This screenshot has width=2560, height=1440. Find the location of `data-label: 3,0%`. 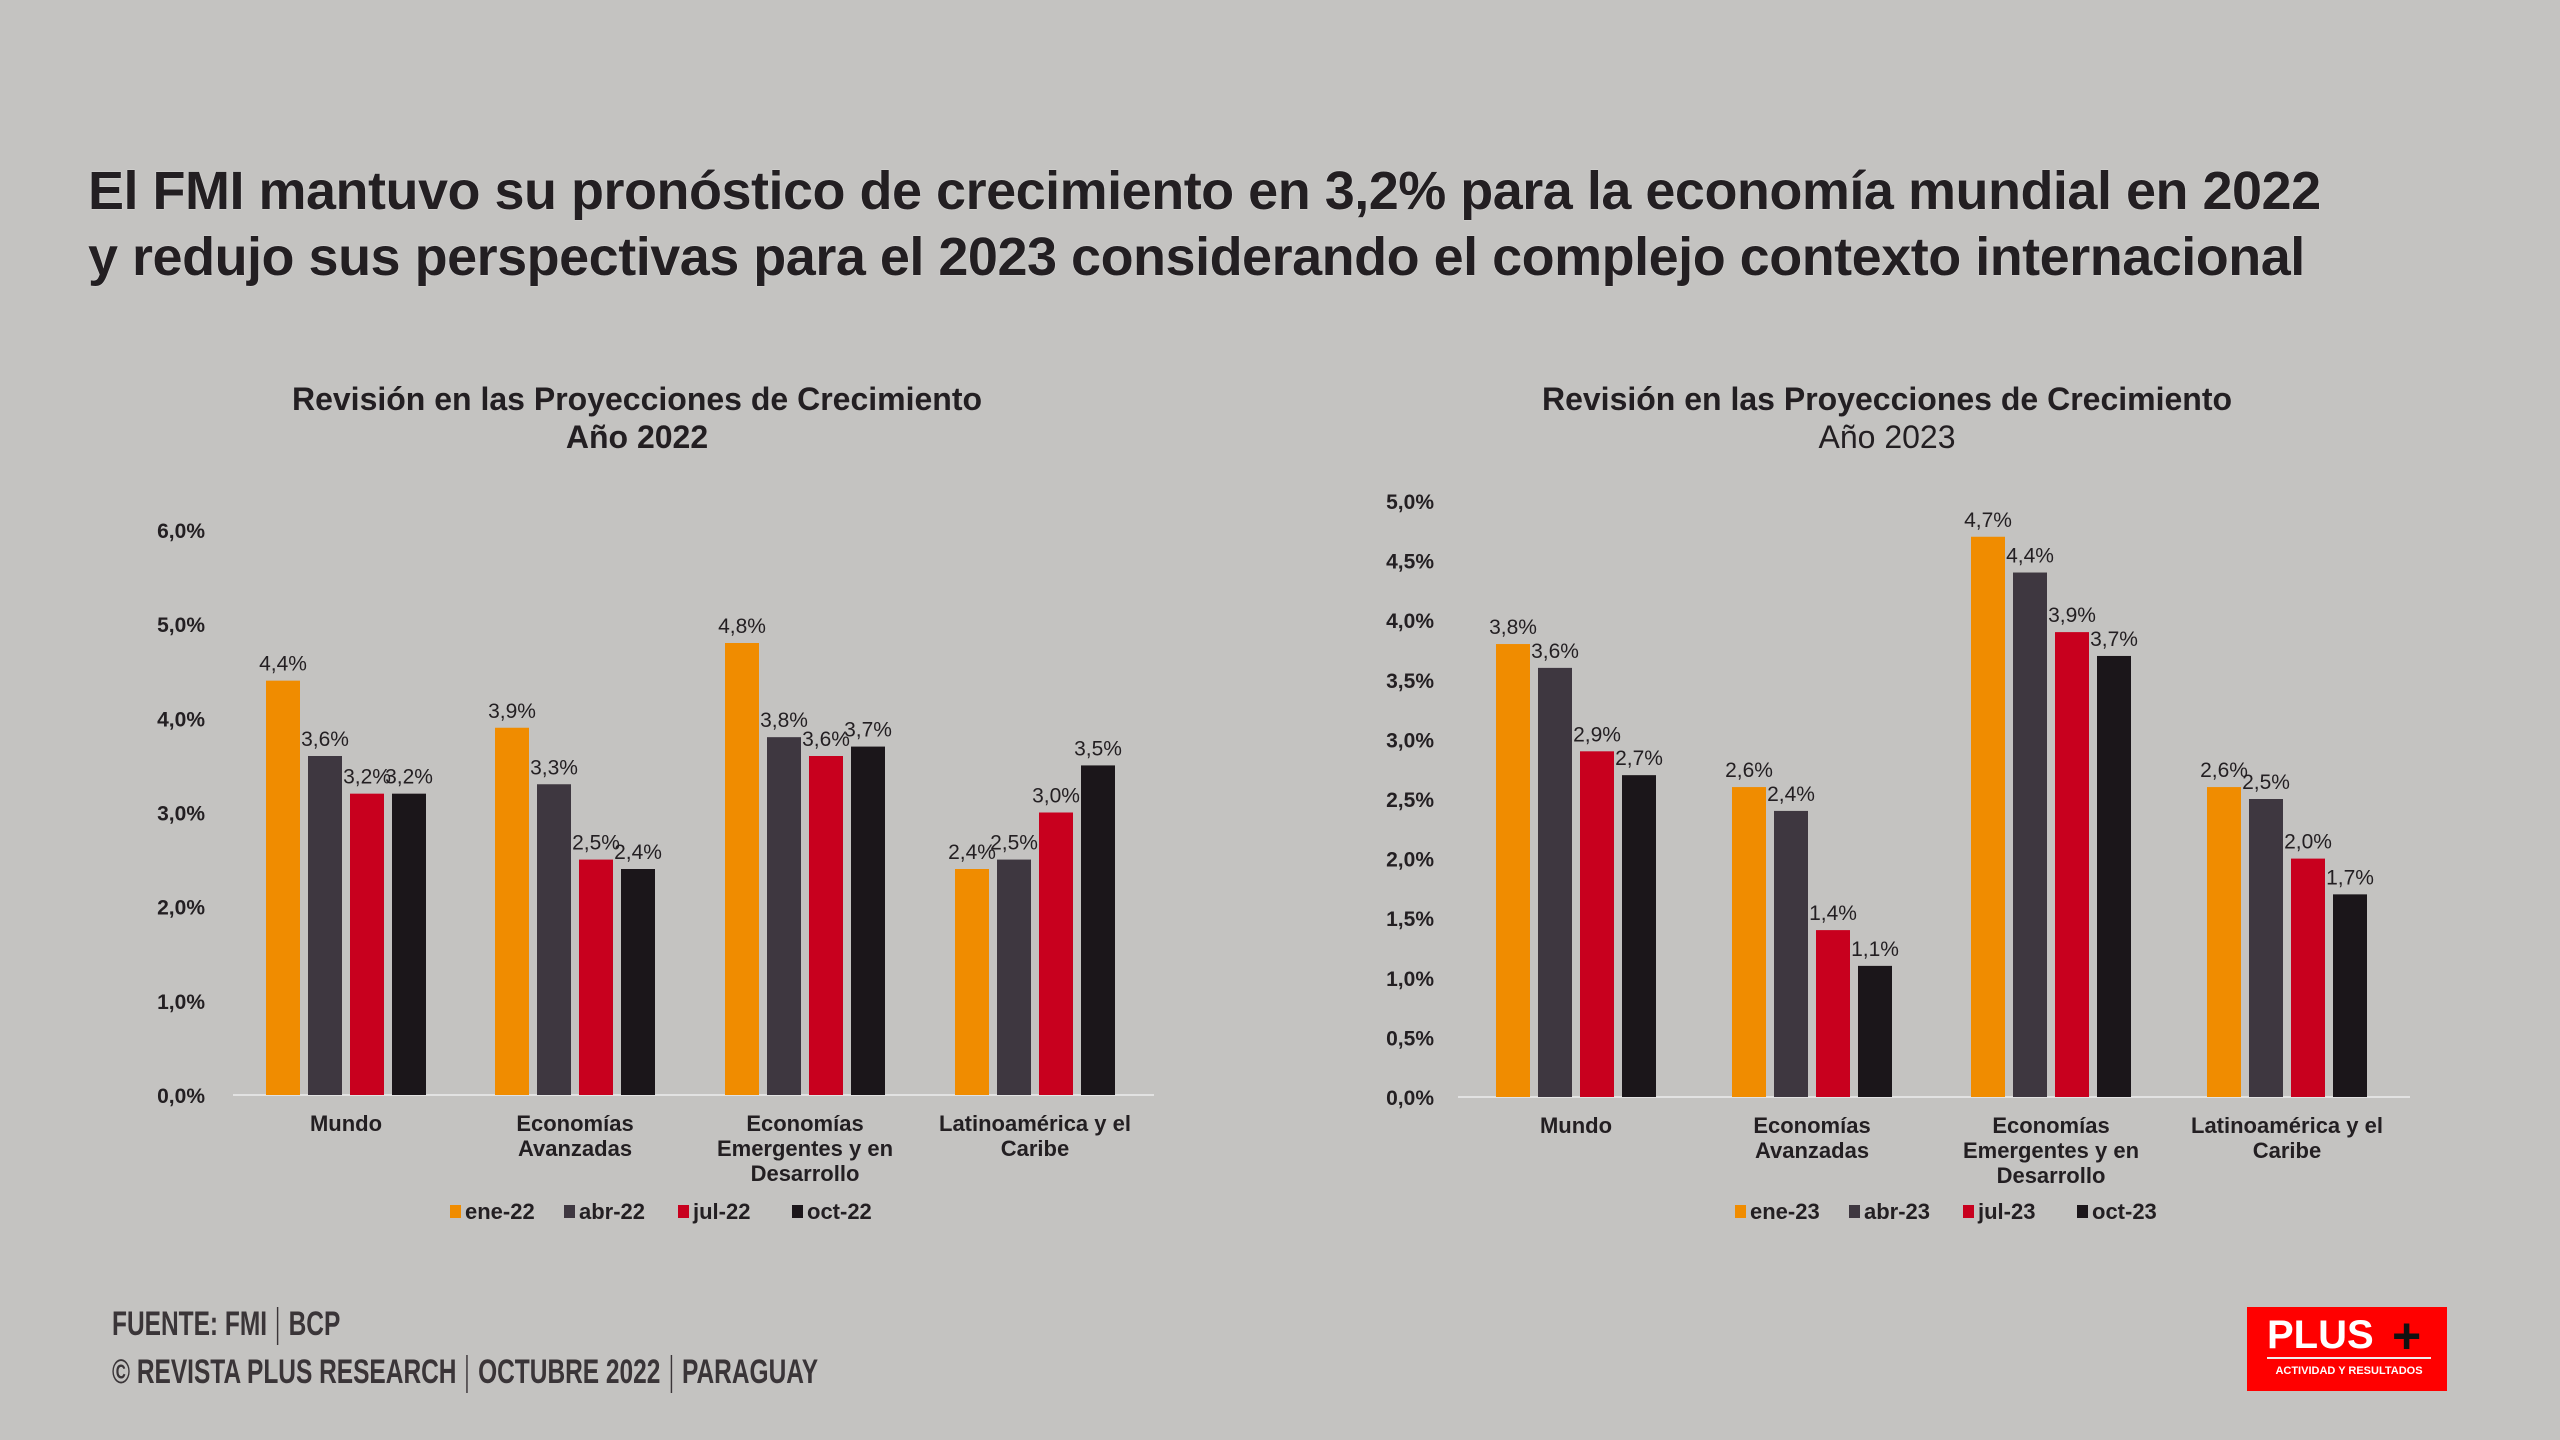

data-label: 3,0% is located at coordinates (1056, 796).